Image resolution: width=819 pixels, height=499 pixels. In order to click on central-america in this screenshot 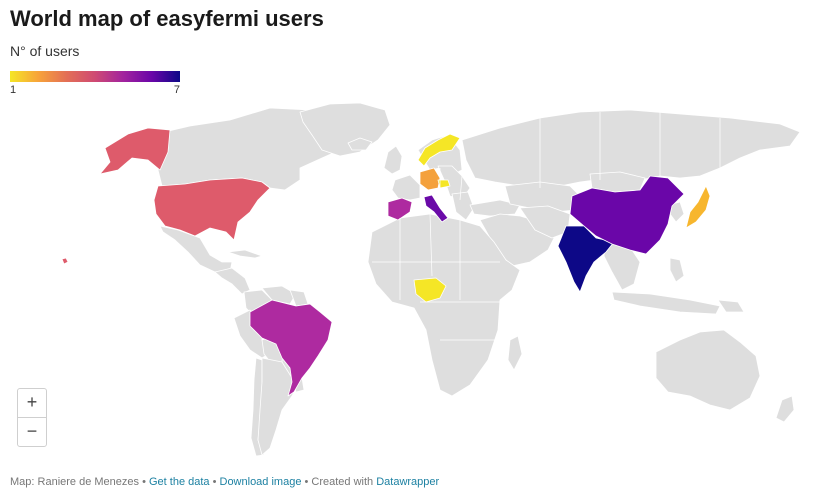, I will do `click(232, 281)`.